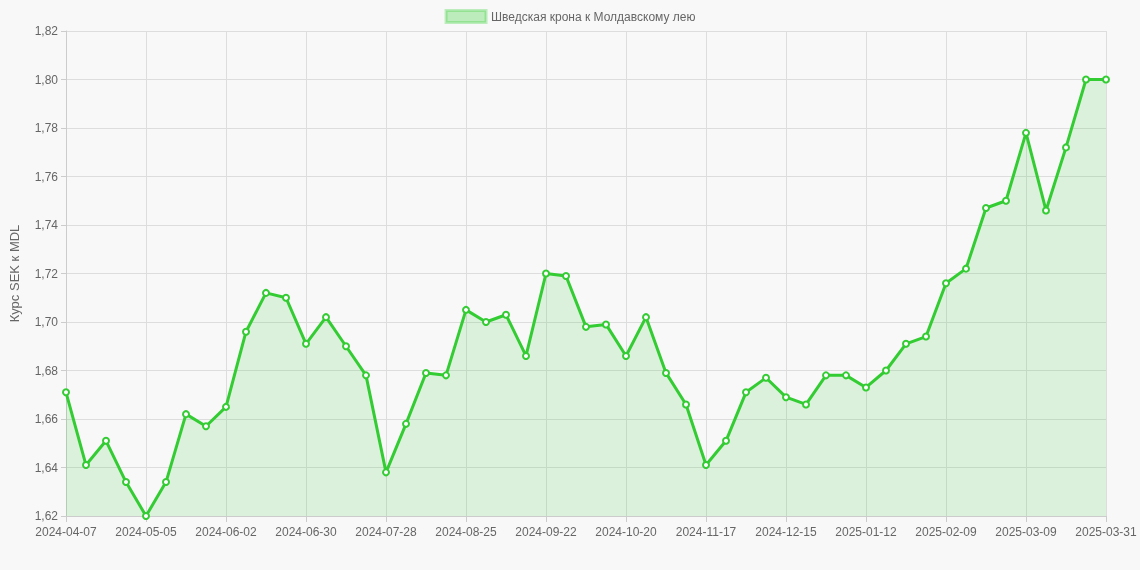 The height and width of the screenshot is (570, 1140). What do you see at coordinates (466, 532) in the screenshot?
I see `x-tick-label: 2024-08-25` at bounding box center [466, 532].